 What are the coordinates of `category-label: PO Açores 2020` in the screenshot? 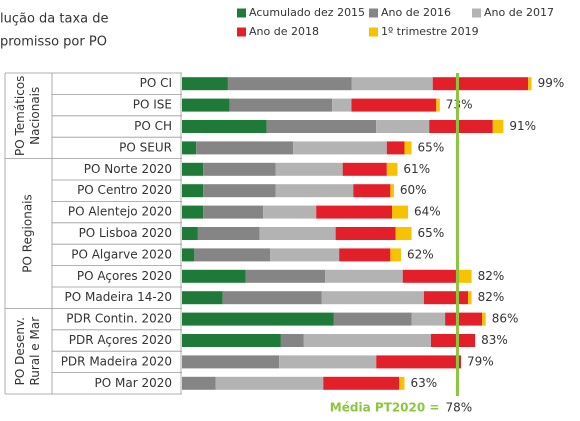 It's located at (124, 276).